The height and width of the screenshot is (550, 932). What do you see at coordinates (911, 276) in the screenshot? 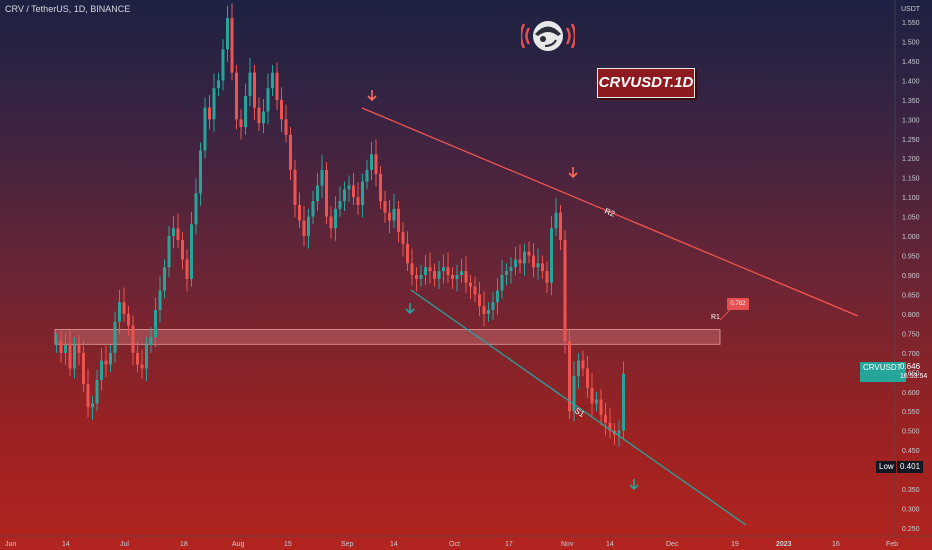
I see `y-tick-label: 0.900` at bounding box center [911, 276].